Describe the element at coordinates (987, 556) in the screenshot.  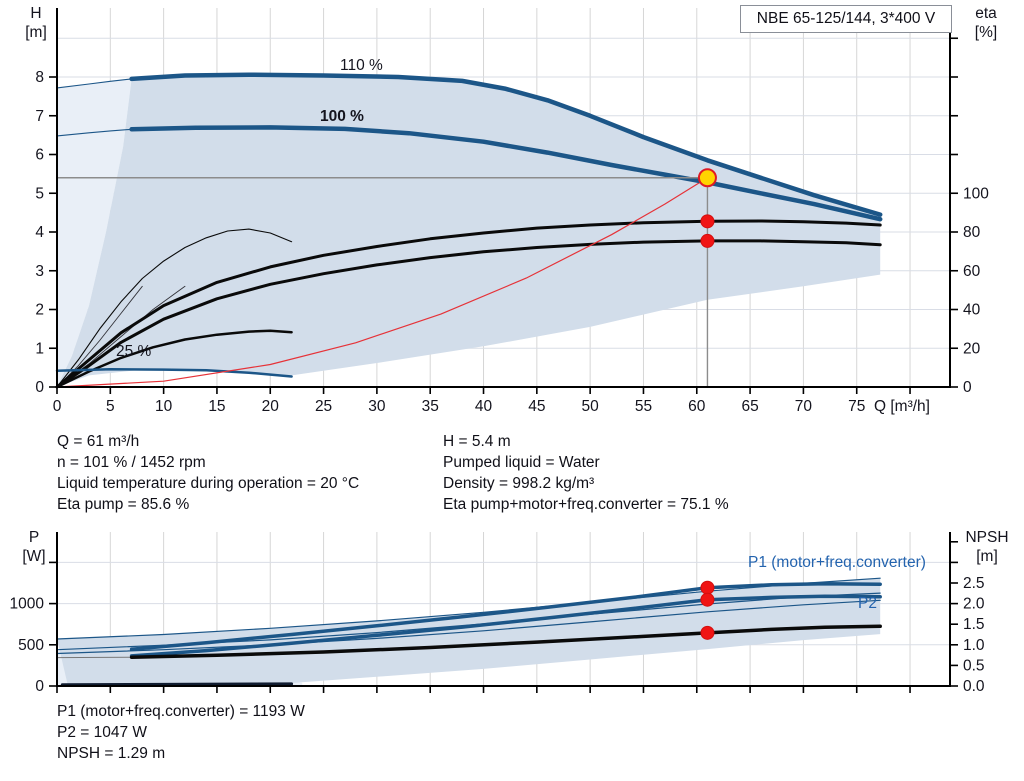
I see `npsh-axis-title-line2: [m]` at that location.